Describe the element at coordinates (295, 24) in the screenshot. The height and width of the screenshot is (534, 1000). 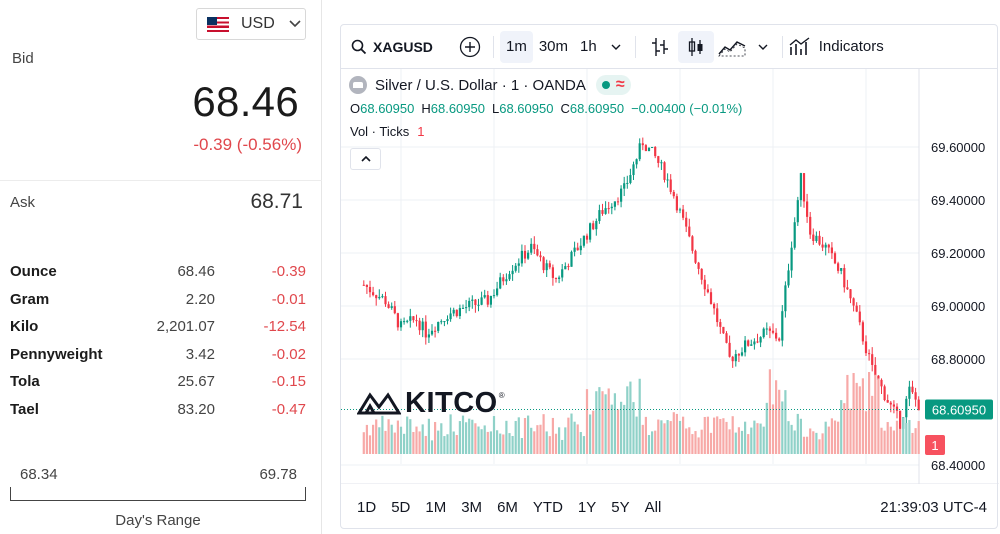
I see `chevron-down-icon` at that location.